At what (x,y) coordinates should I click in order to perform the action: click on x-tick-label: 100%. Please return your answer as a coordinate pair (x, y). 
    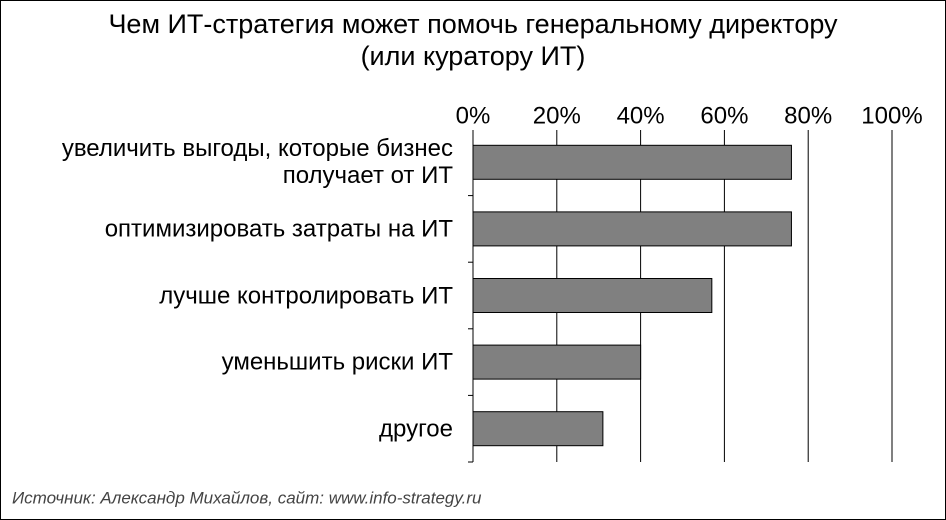
    Looking at the image, I should click on (891, 115).